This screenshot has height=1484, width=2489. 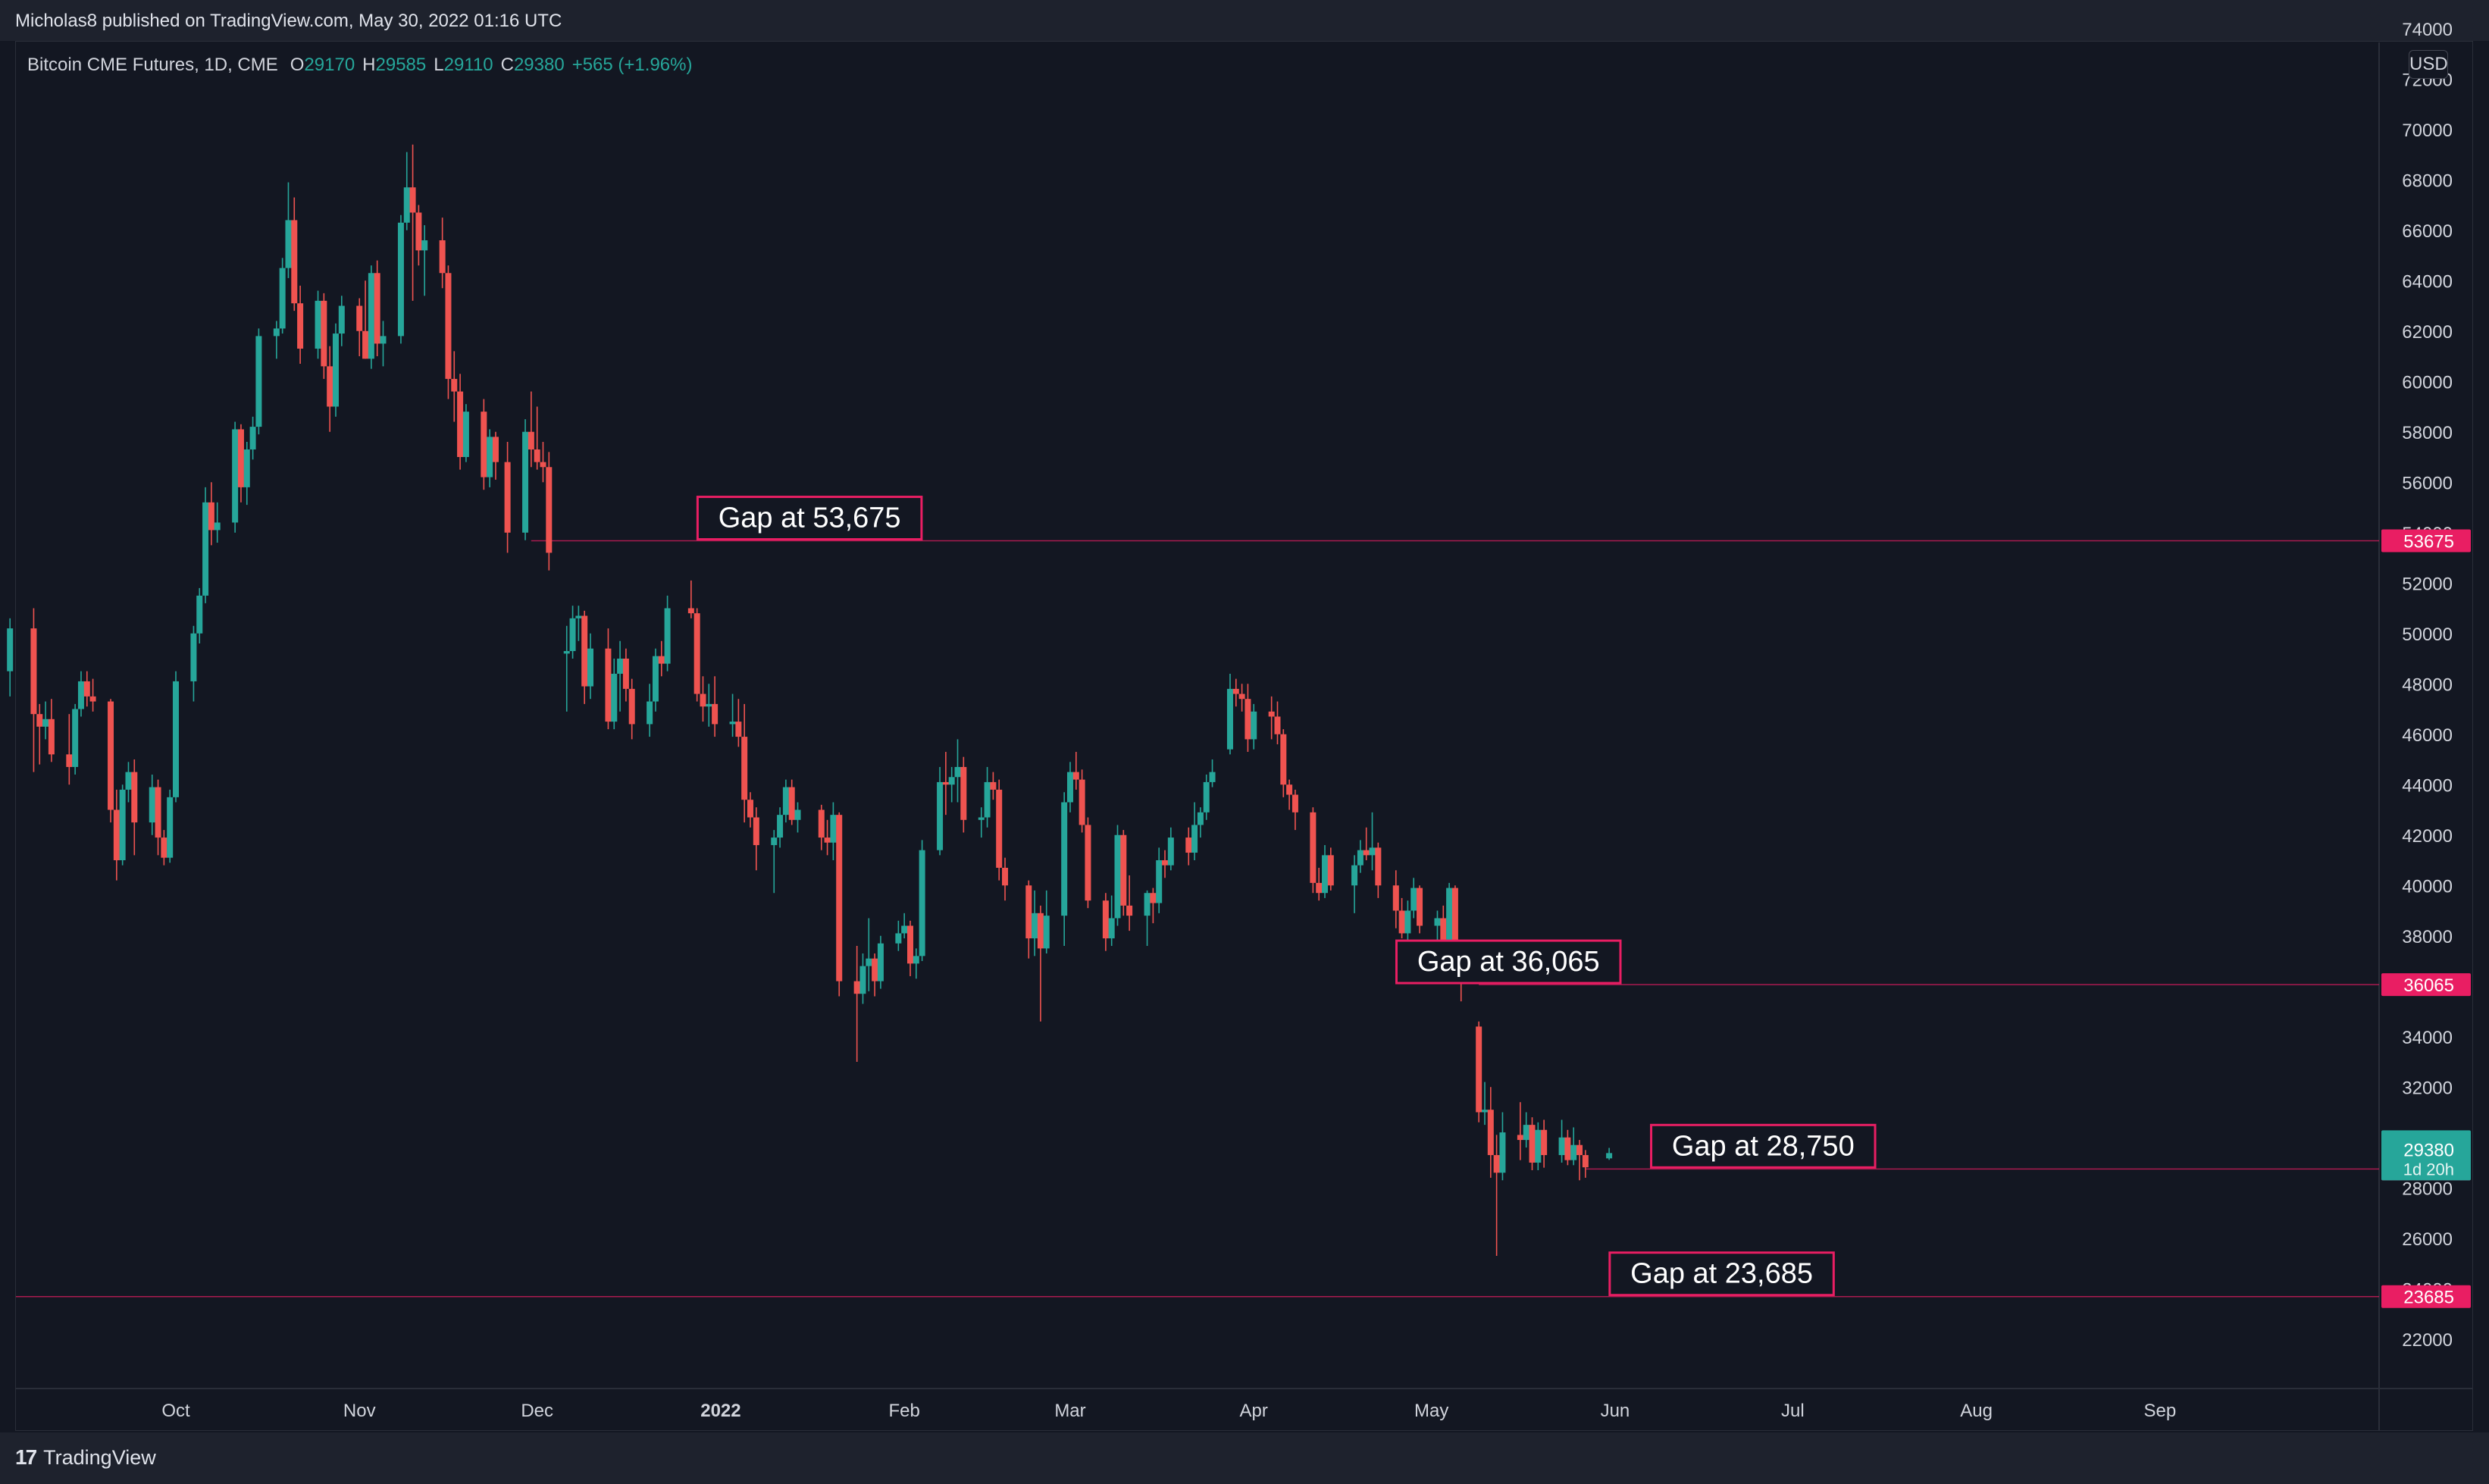 What do you see at coordinates (85, 1458) in the screenshot?
I see `tradingview-brand: 17 TradingView` at bounding box center [85, 1458].